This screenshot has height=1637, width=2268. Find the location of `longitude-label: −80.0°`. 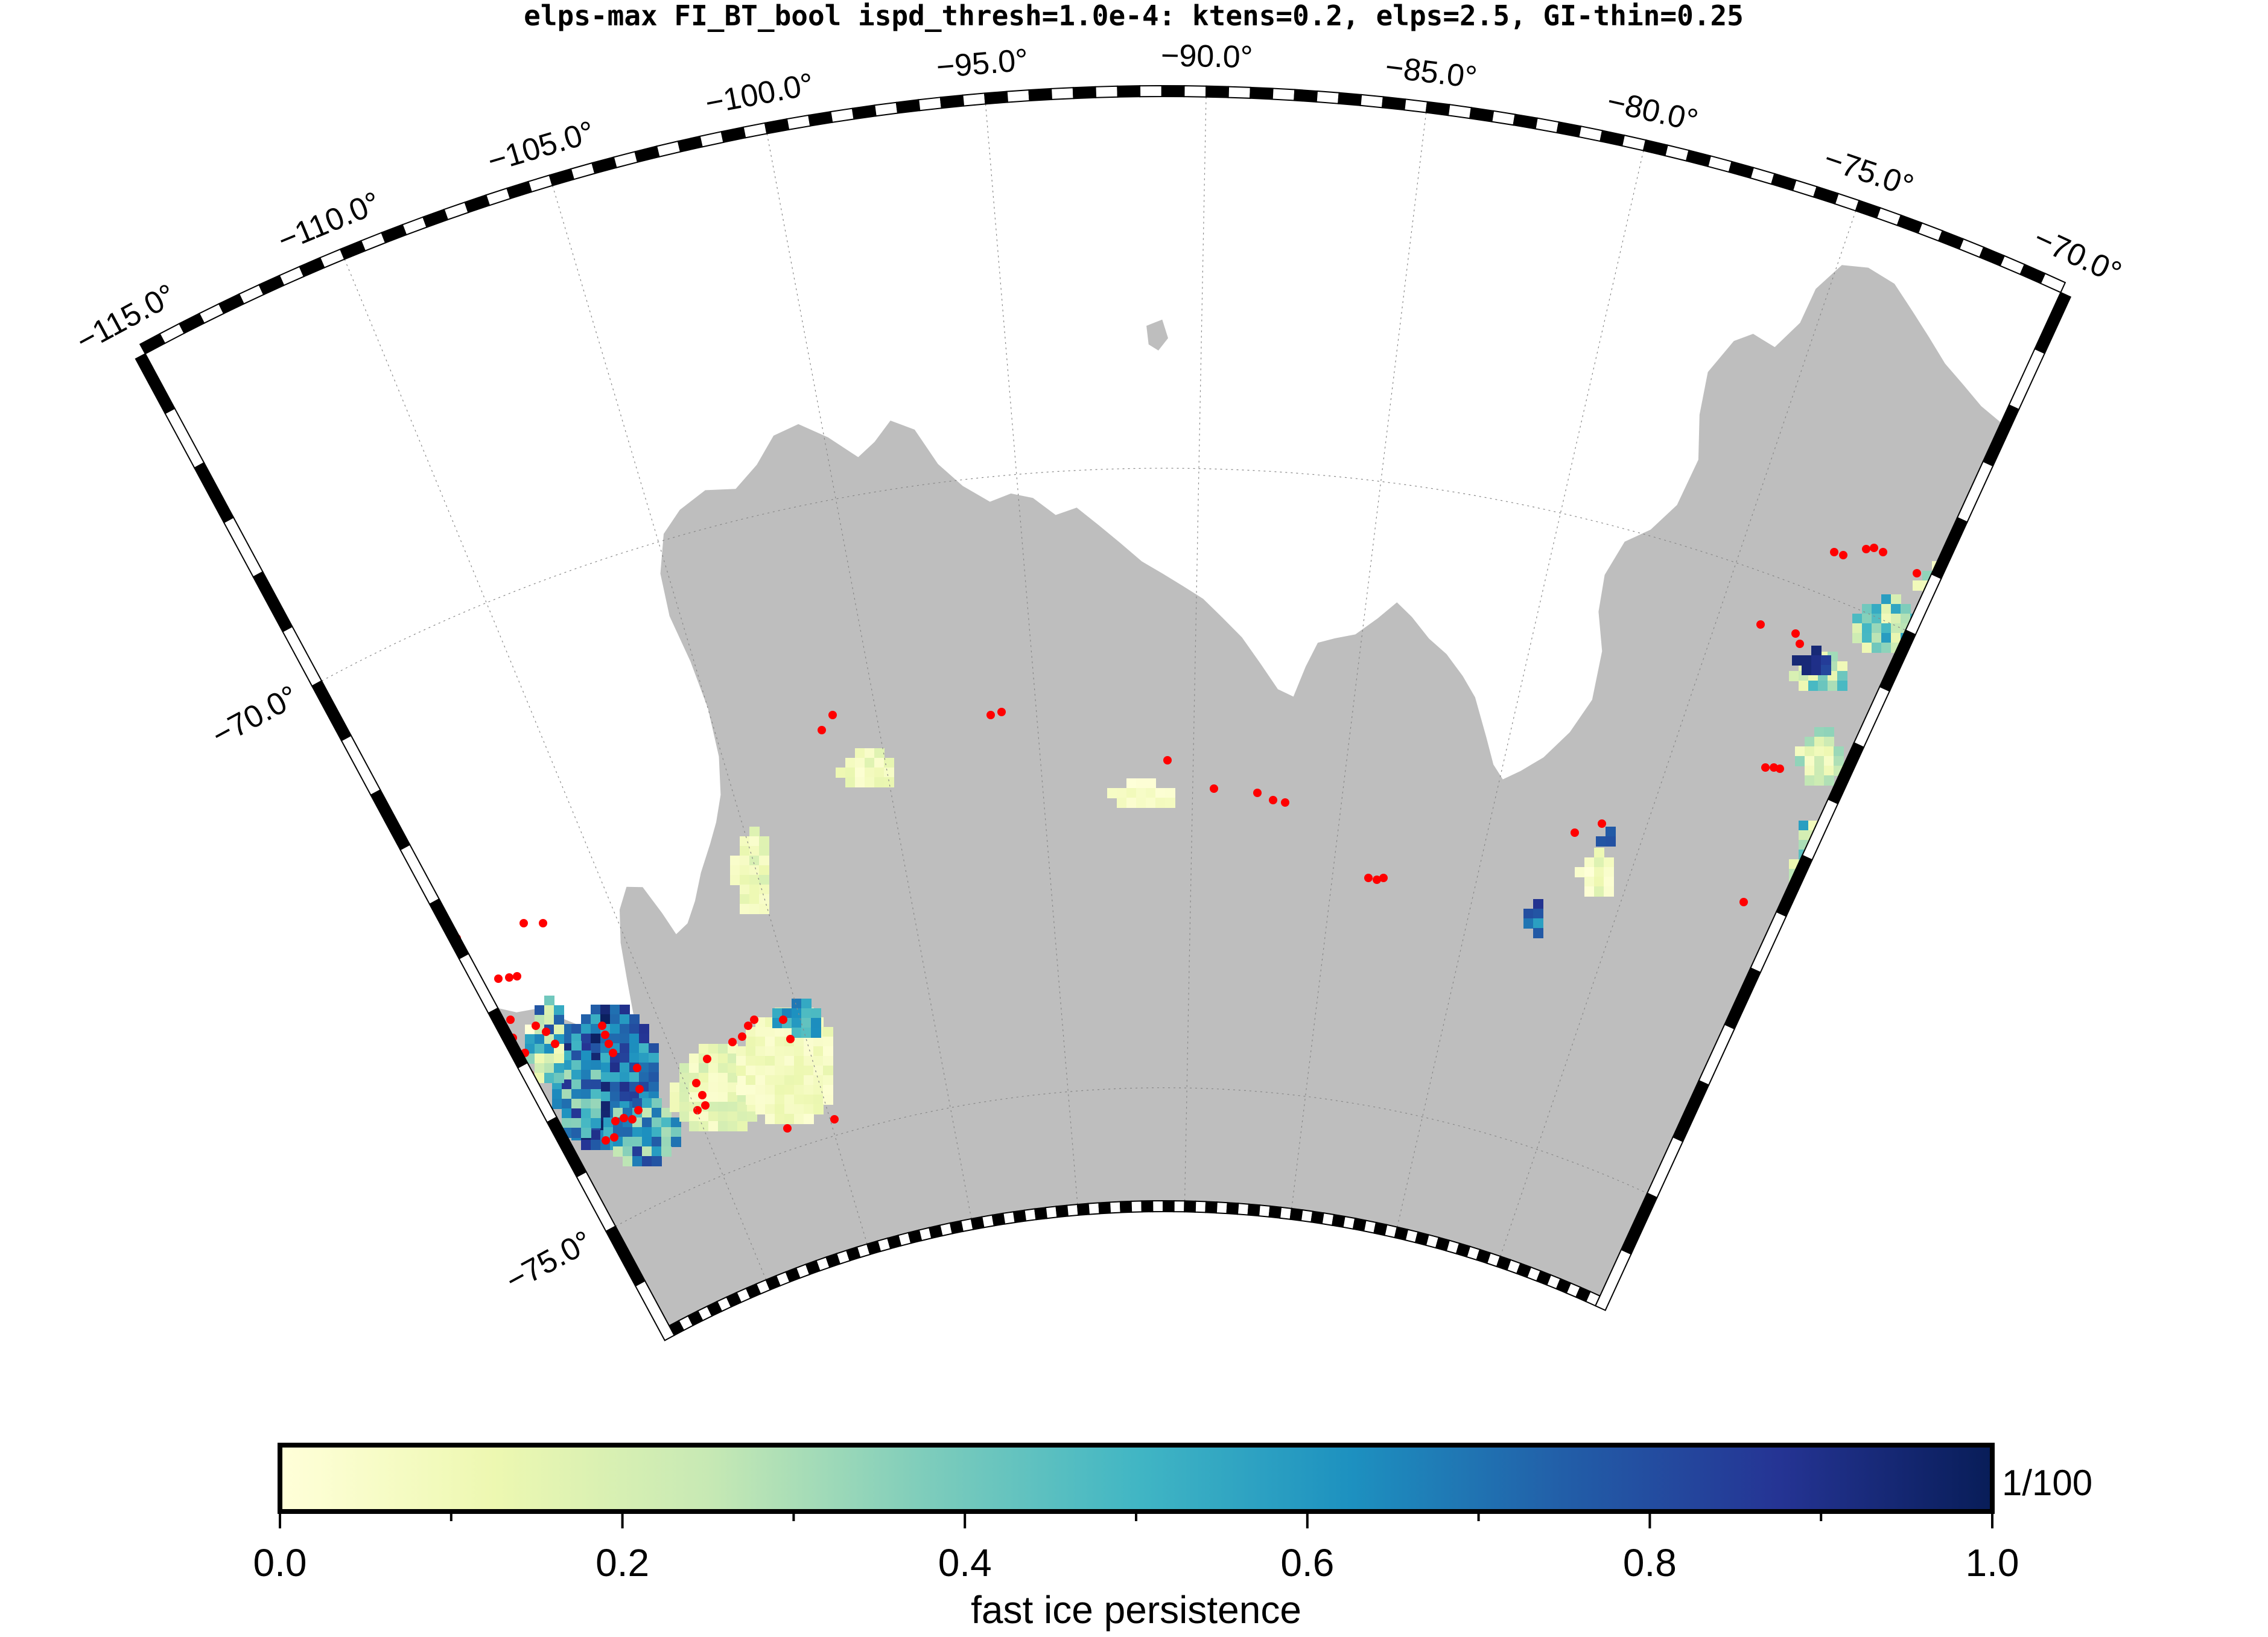

longitude-label: −80.0° is located at coordinates (1653, 112).